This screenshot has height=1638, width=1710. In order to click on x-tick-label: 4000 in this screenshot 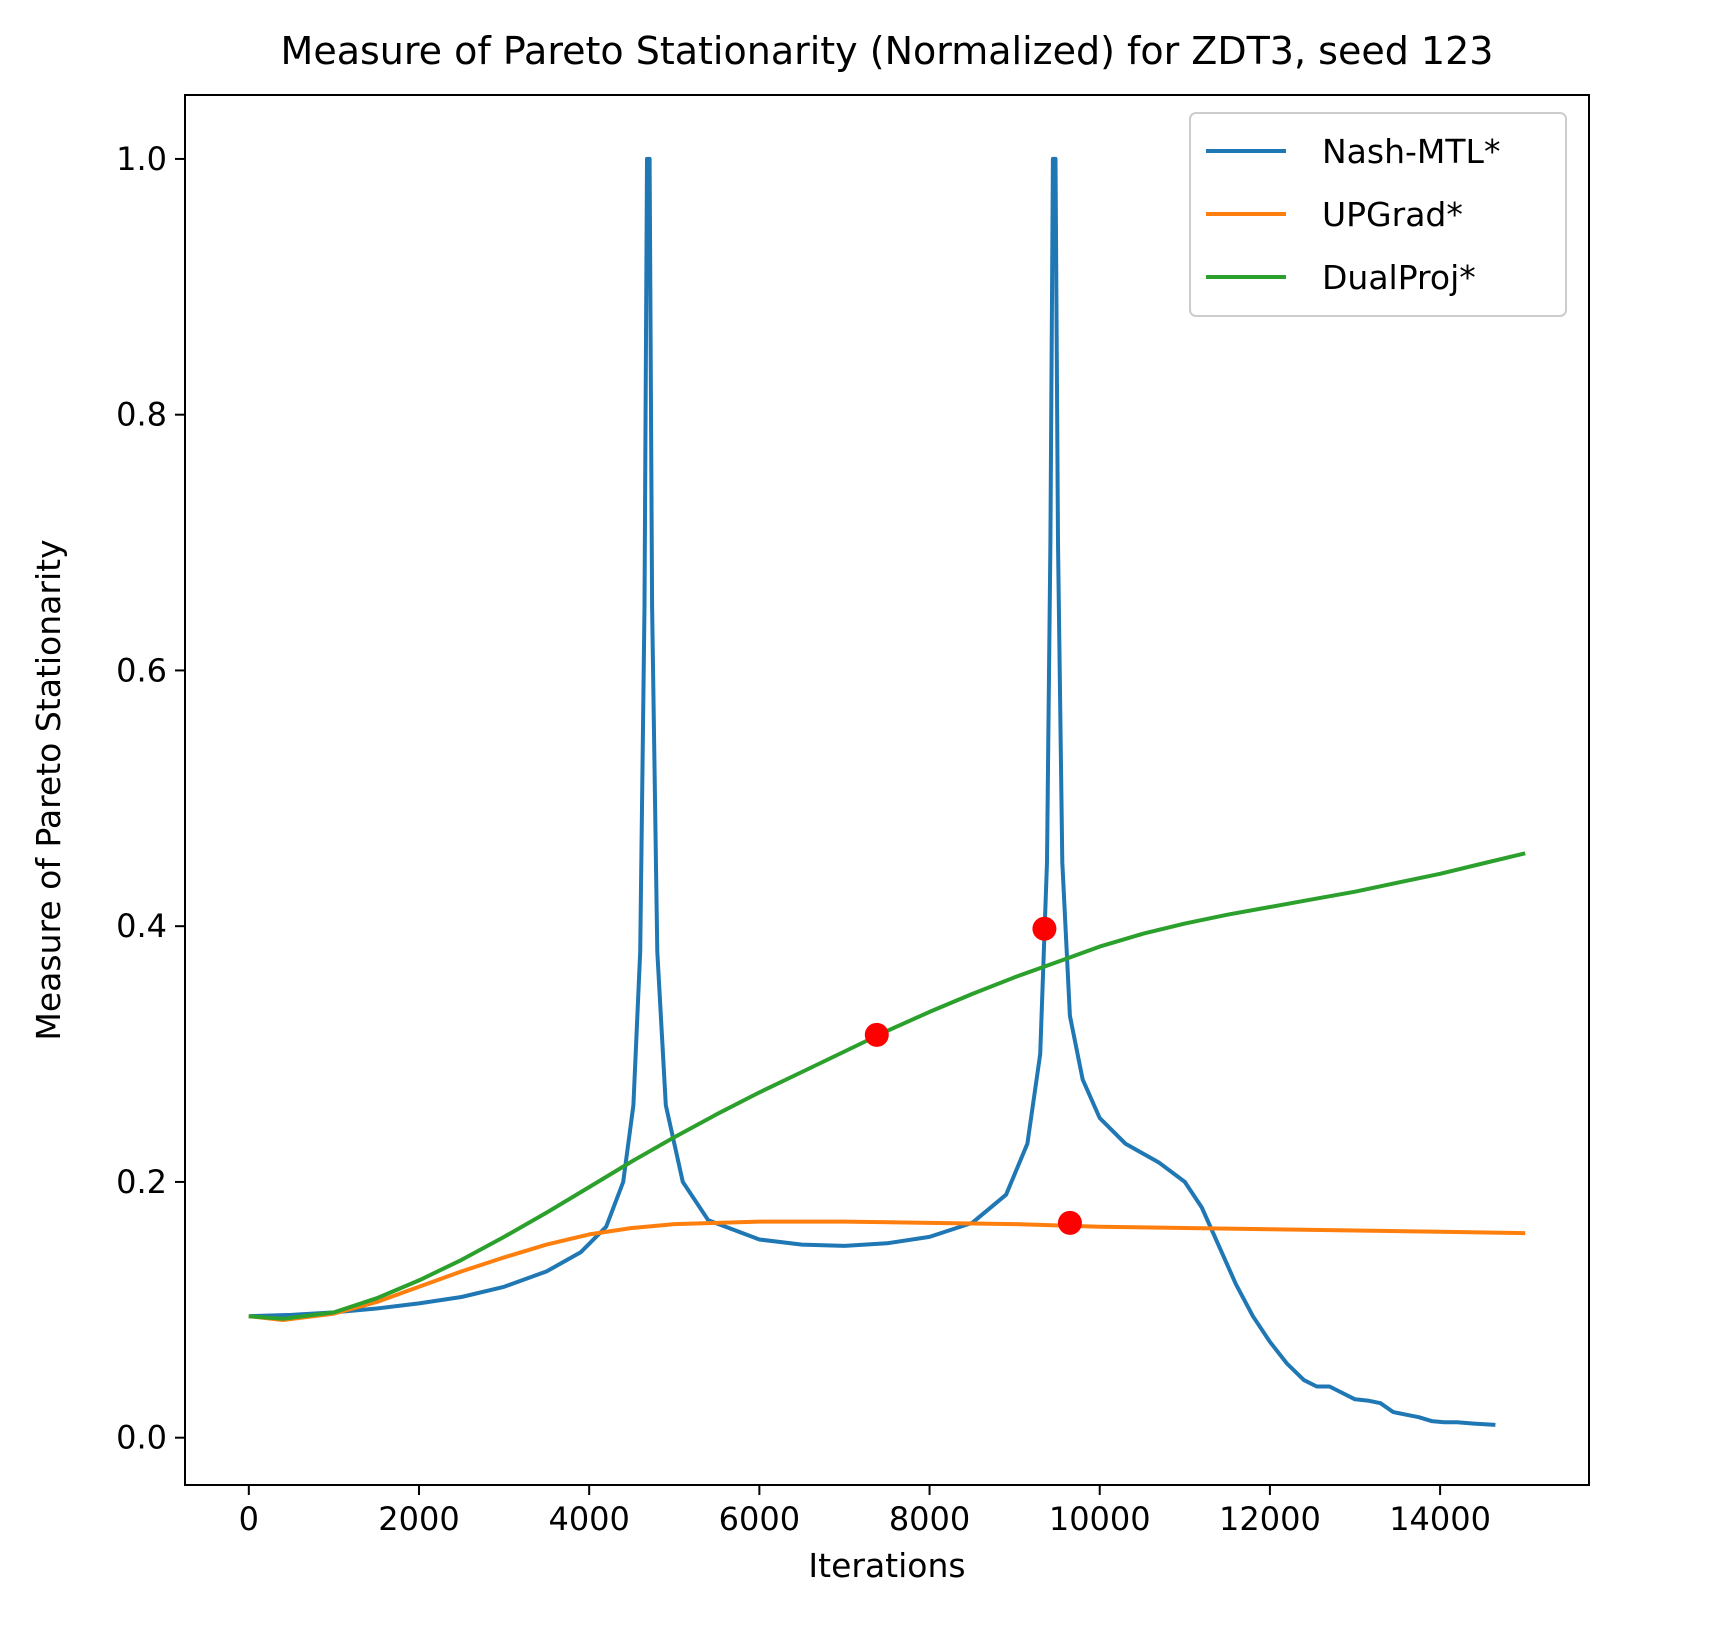, I will do `click(588, 1519)`.